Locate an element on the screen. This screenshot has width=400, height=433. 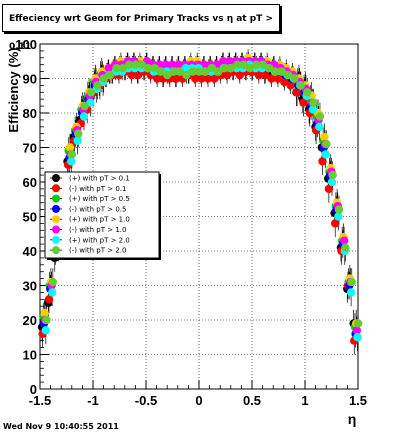
x-tick-label: 0.5 is located at coordinates (252, 400).